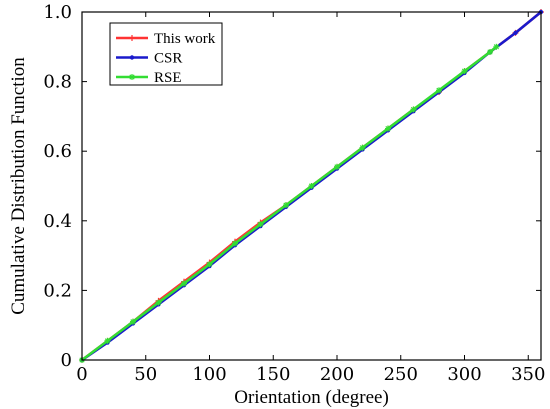 The image size is (550, 409). What do you see at coordinates (57, 12) in the screenshot?
I see `y-tick-label: 1.0` at bounding box center [57, 12].